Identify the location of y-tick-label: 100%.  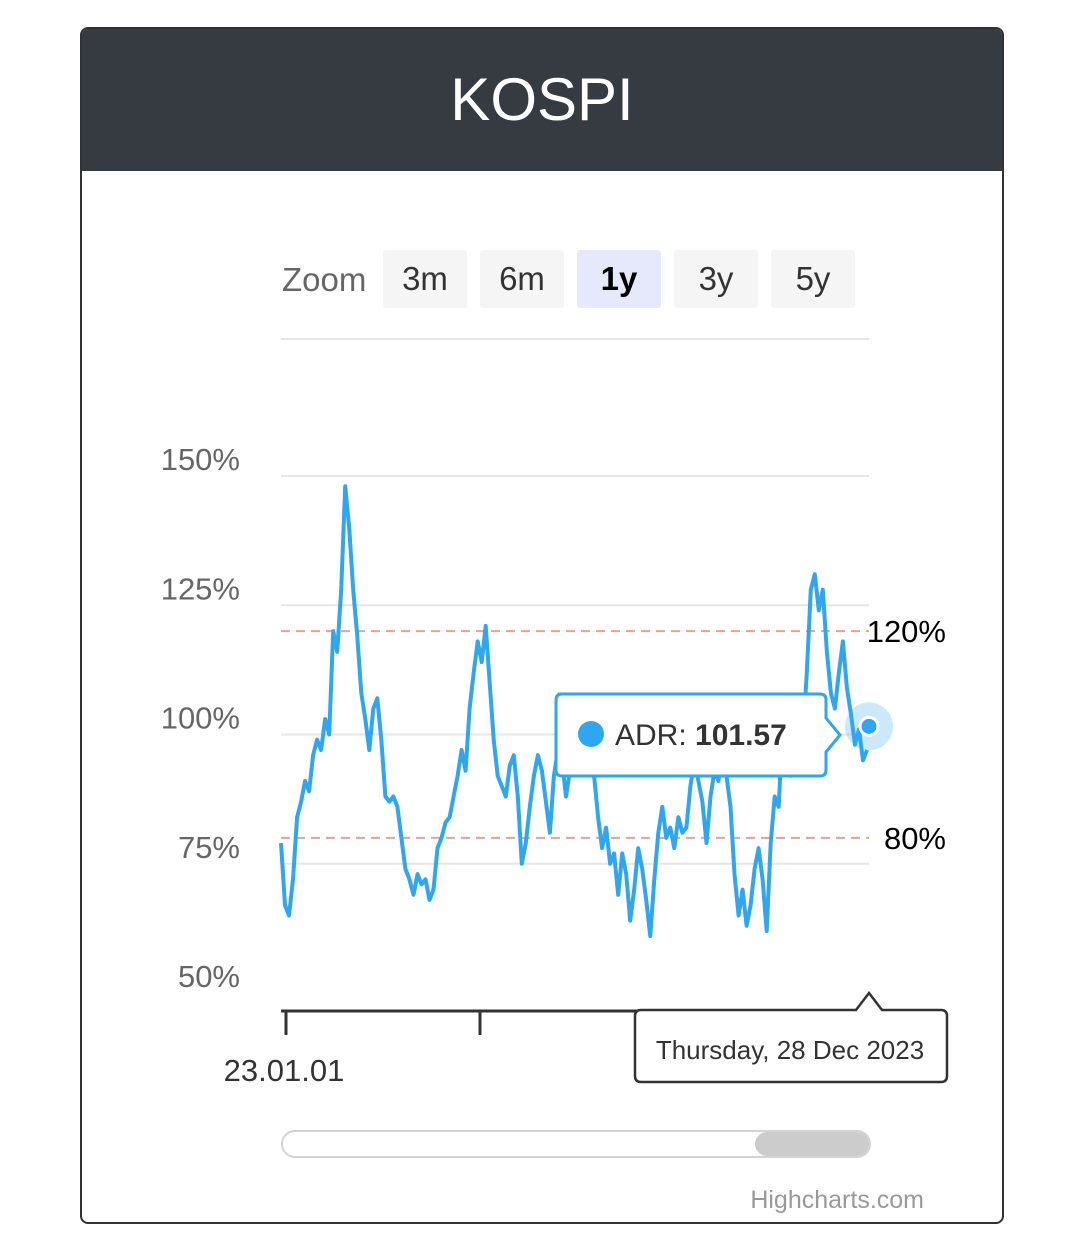
(200, 718).